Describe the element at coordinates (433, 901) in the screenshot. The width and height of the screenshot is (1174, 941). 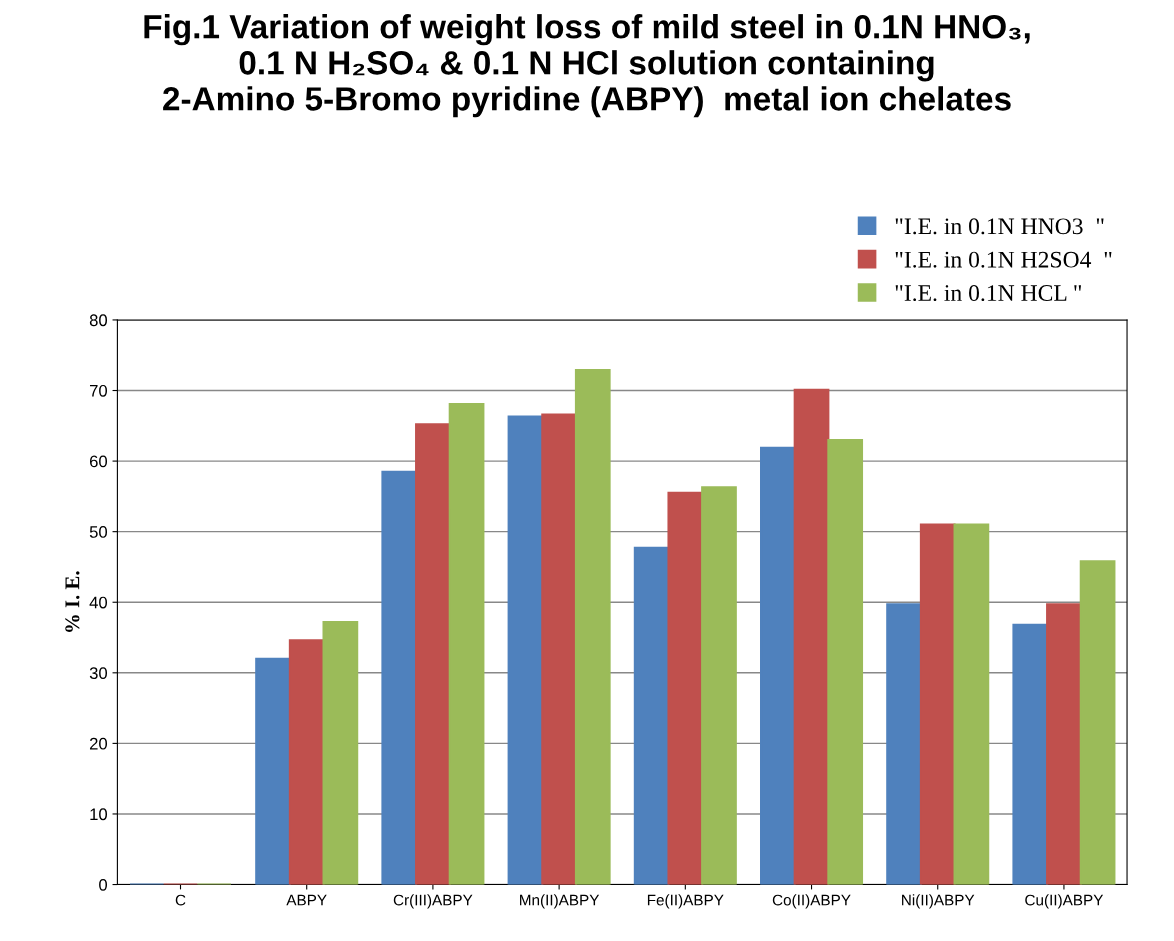
I see `x-tick-label: Cr(III)ABPY` at that location.